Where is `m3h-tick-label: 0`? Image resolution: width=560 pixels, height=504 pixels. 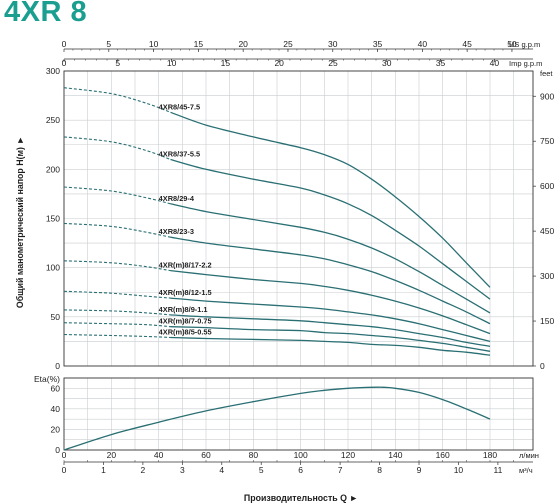 m3h-tick-label: 0 is located at coordinates (64, 470).